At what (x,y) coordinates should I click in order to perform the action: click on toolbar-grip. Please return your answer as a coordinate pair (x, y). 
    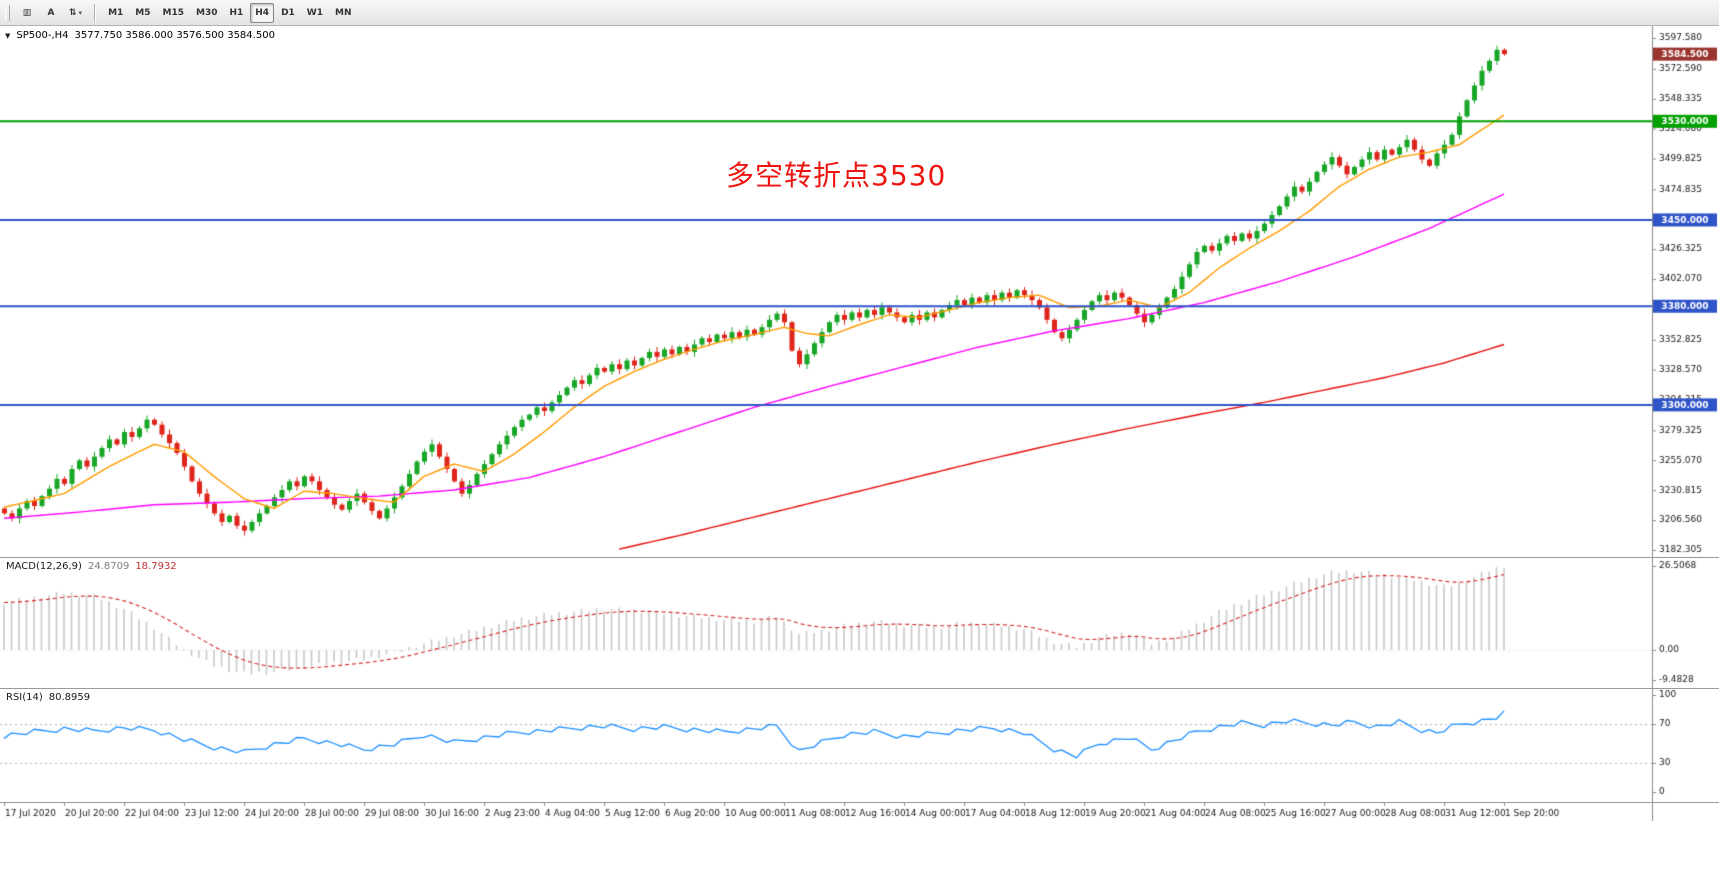
    Looking at the image, I should click on (7, 12).